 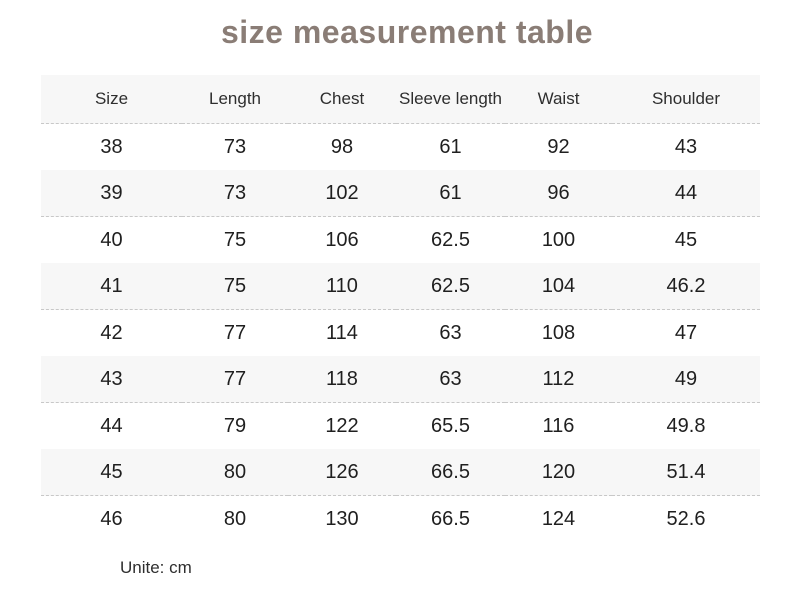 I want to click on cell-shoulder: 44, so click(x=686, y=193).